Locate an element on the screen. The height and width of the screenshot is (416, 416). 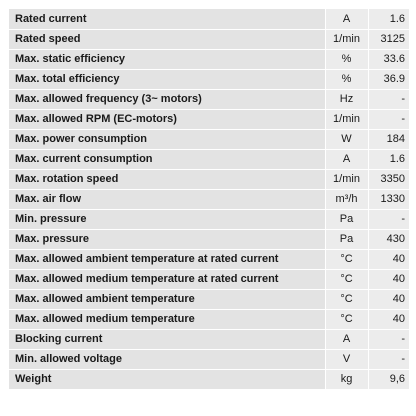
spec-value: 3350 is located at coordinates (388, 179).